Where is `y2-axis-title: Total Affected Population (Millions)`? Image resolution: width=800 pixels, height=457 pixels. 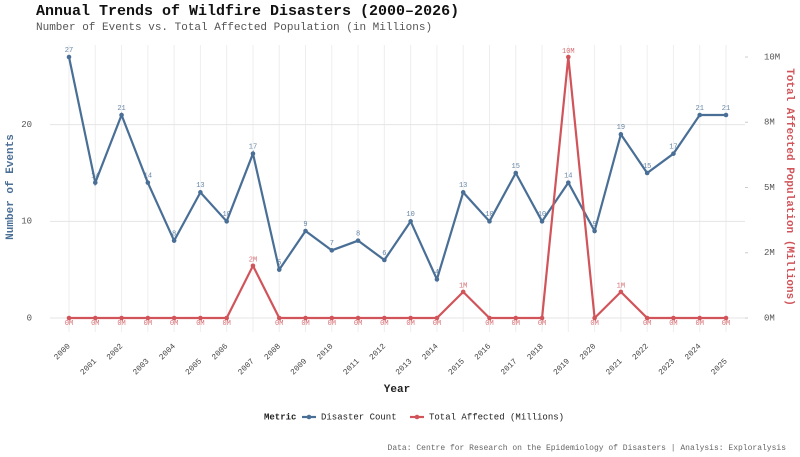
y2-axis-title: Total Affected Population (Millions) is located at coordinates (789, 187).